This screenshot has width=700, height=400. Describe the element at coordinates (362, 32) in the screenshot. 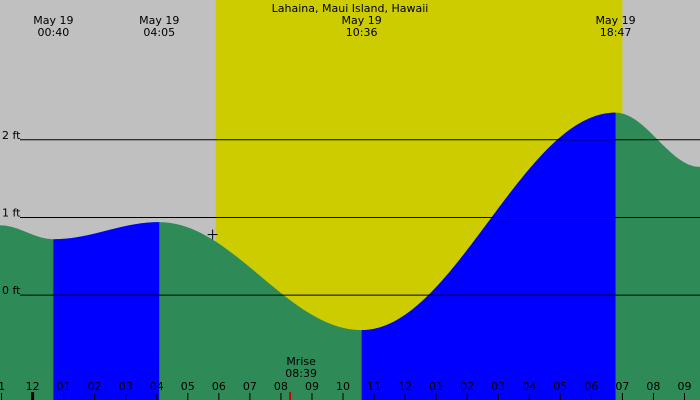

I see `extreme-time-label: 10:36` at that location.